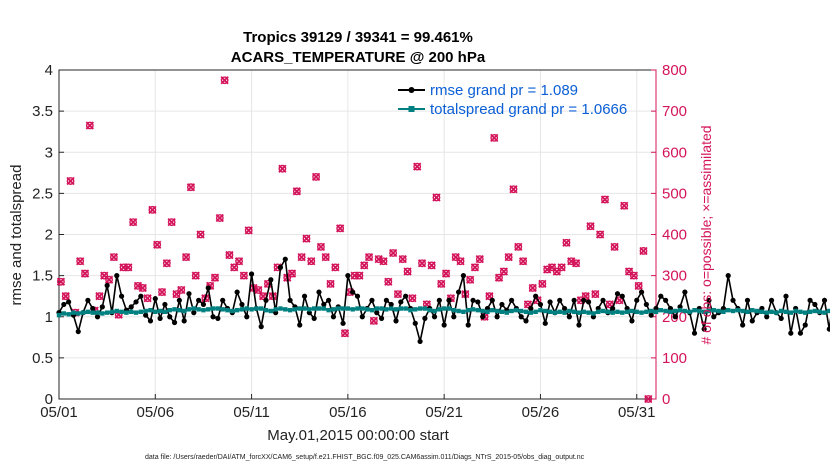 This screenshot has width=830, height=470. I want to click on chart-title-line-2: ACARS_TEMPERATURE @ 200 hPa, so click(358, 57).